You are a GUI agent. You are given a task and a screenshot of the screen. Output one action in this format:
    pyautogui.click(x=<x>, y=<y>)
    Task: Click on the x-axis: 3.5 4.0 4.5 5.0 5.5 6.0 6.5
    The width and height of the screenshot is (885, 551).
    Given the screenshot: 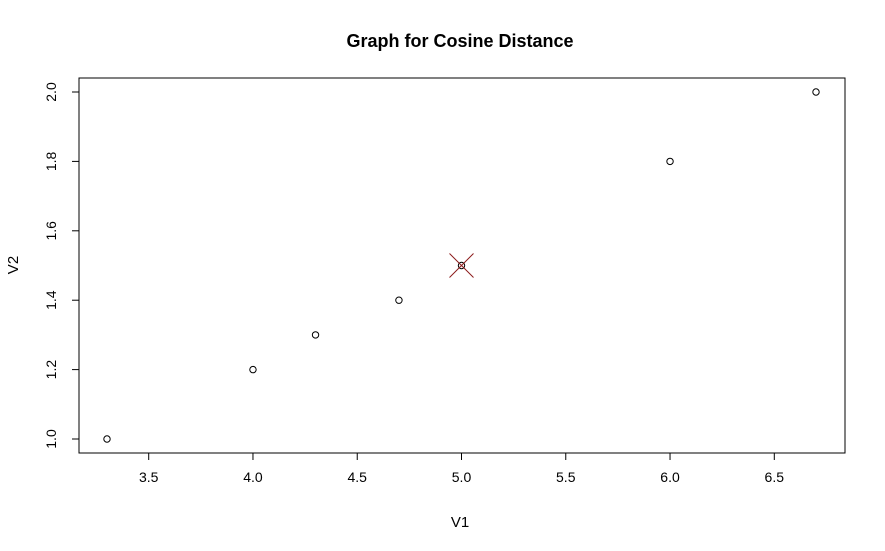 What is the action you would take?
    pyautogui.click(x=462, y=468)
    